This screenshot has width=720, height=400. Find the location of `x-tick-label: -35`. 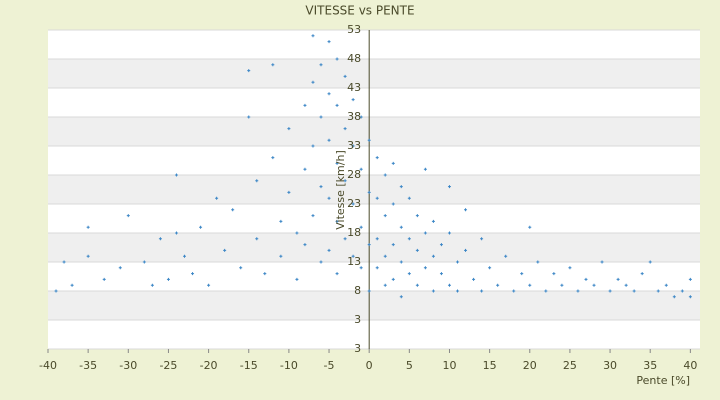

x-tick-label: -35 is located at coordinates (88, 365).